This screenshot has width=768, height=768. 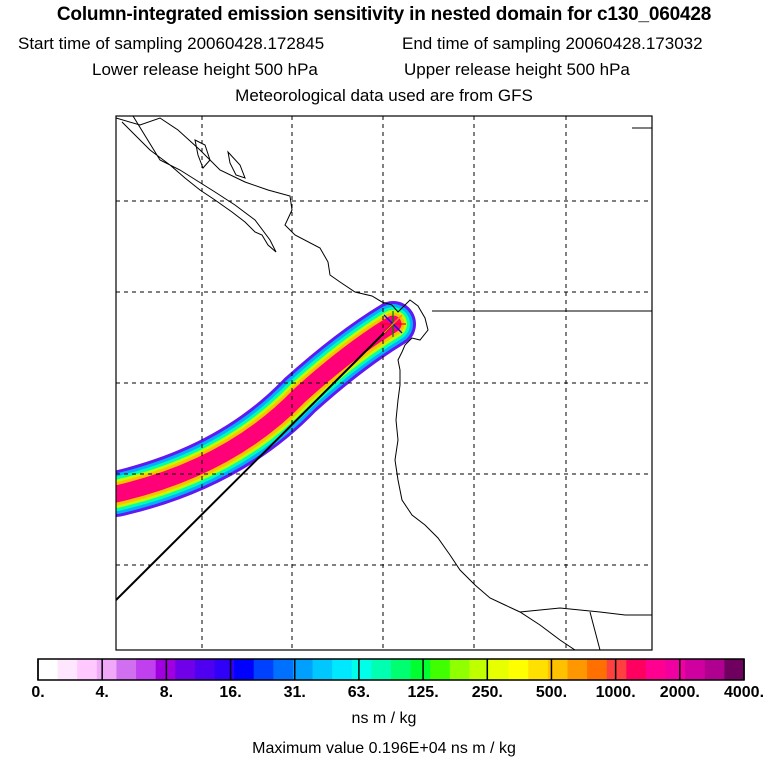 I want to click on colorbar-tick-label: 4., so click(x=102, y=692).